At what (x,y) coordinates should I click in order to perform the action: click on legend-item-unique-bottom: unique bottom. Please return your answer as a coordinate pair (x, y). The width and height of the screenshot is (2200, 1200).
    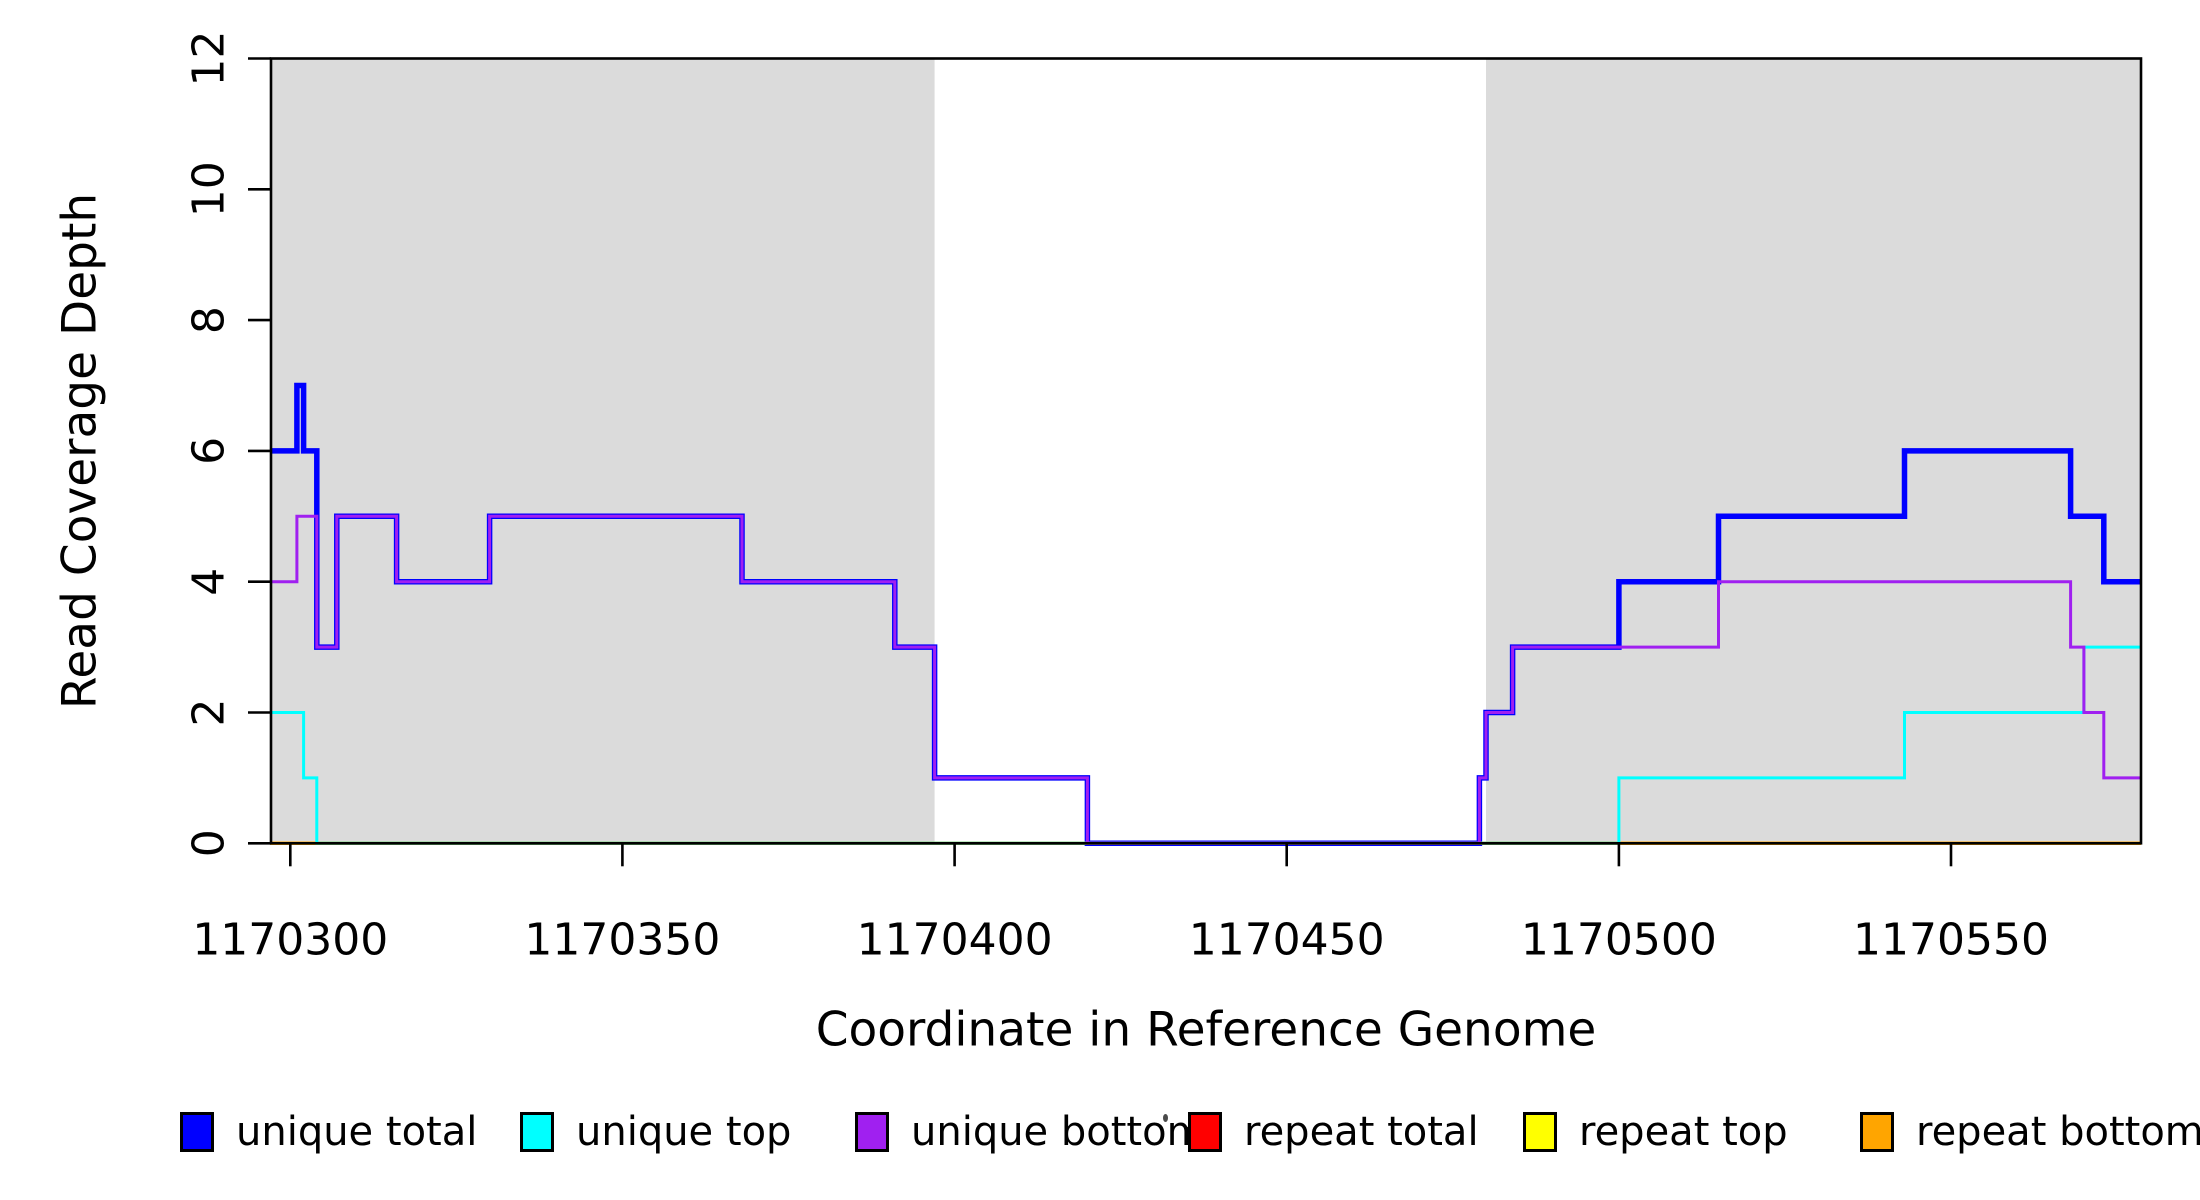
    Looking at the image, I should click on (1030, 1132).